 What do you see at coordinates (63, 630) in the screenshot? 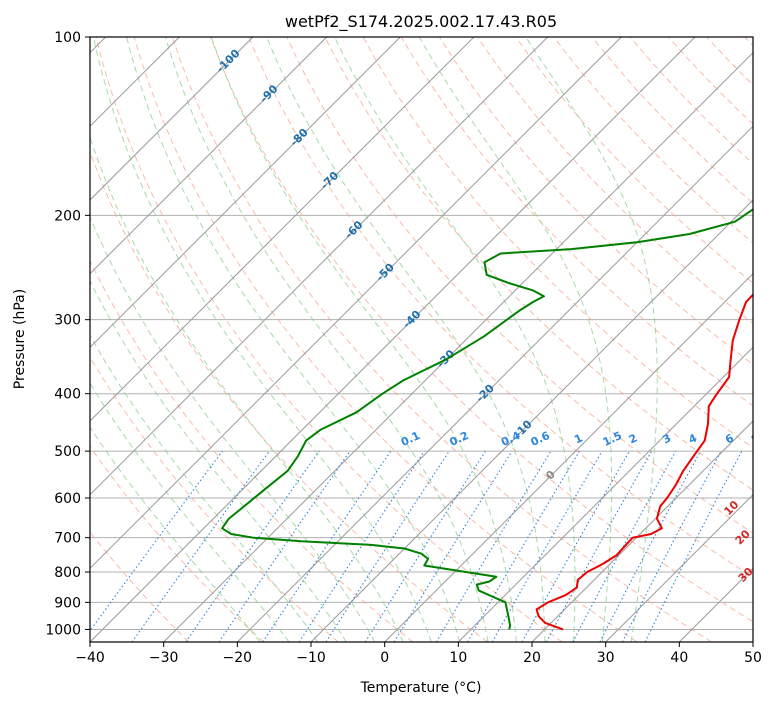
I see `y-tick-label: 1000` at bounding box center [63, 630].